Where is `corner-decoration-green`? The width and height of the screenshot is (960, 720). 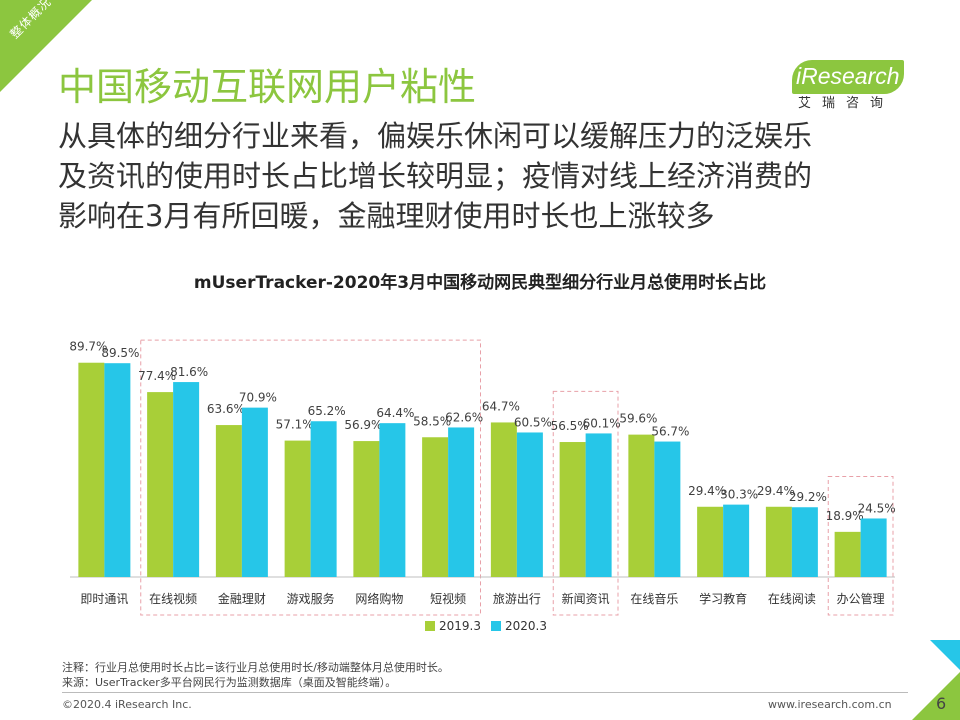 corner-decoration-green is located at coordinates (936, 696).